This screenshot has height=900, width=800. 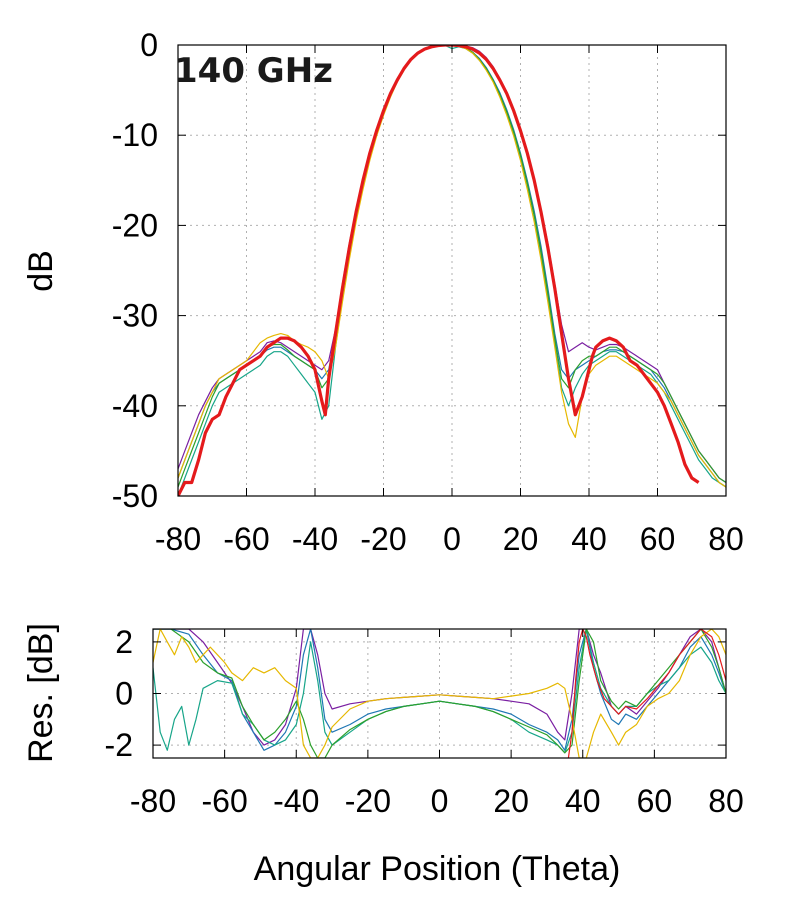 I want to click on top-y-tick-label: -10, so click(x=135, y=135).